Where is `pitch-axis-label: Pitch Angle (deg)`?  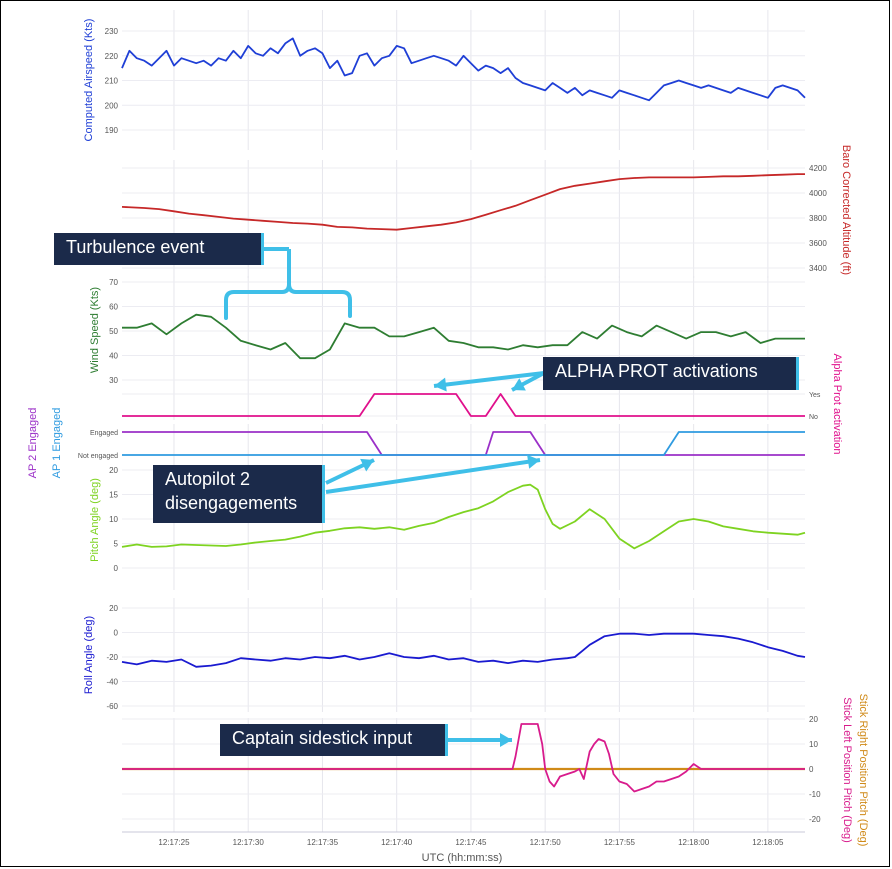
pitch-axis-label: Pitch Angle (deg) is located at coordinates (95, 520).